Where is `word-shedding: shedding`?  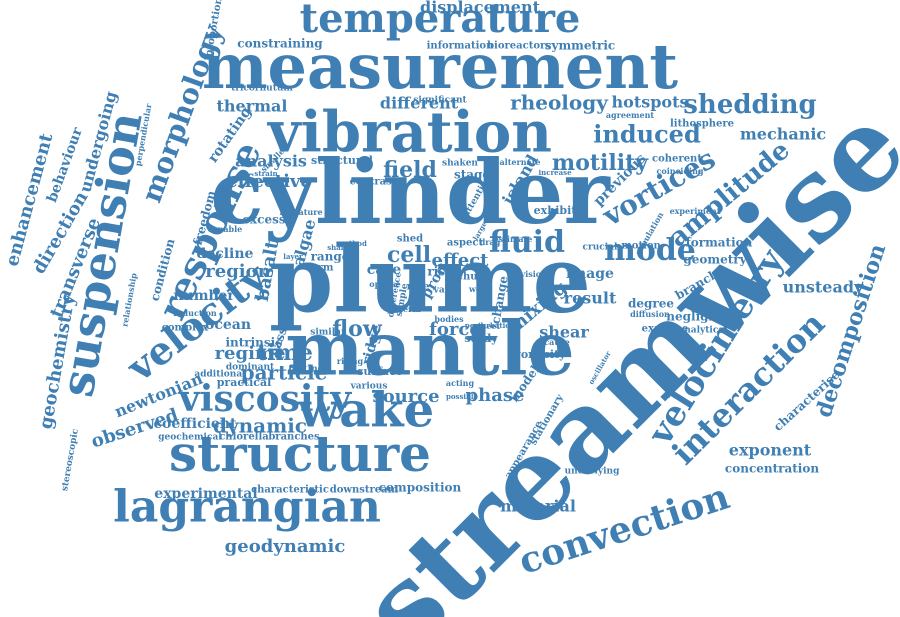
word-shedding: shedding is located at coordinates (749, 105).